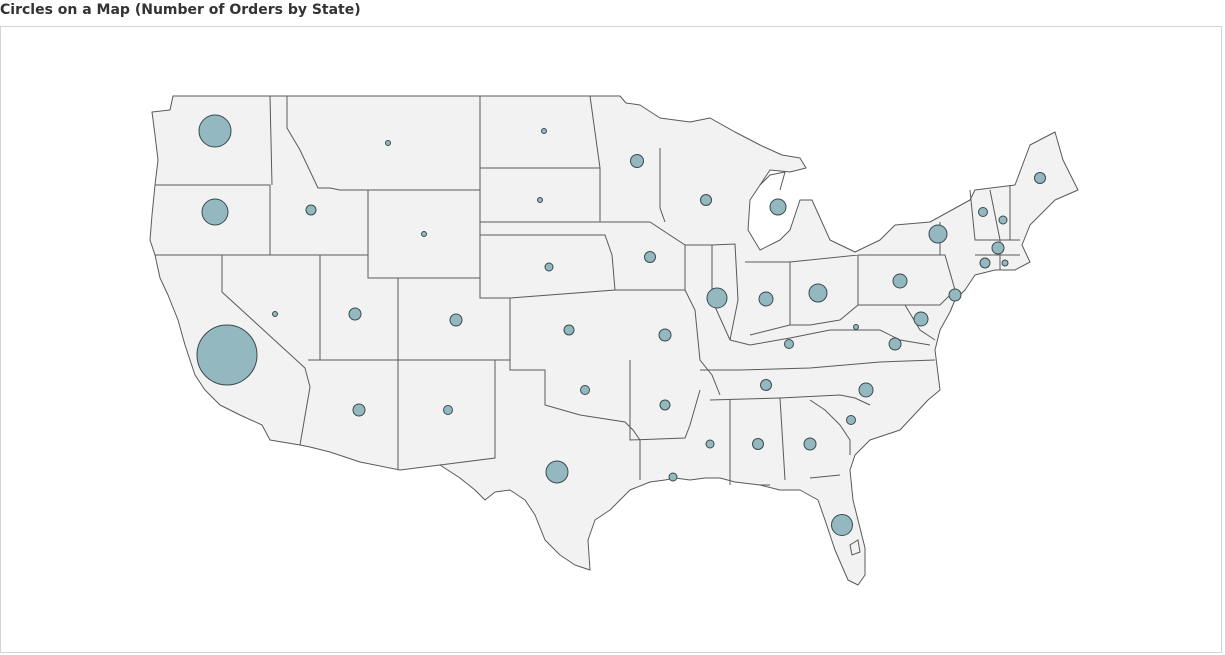  What do you see at coordinates (842, 525) in the screenshot?
I see `state-bubble-fl` at bounding box center [842, 525].